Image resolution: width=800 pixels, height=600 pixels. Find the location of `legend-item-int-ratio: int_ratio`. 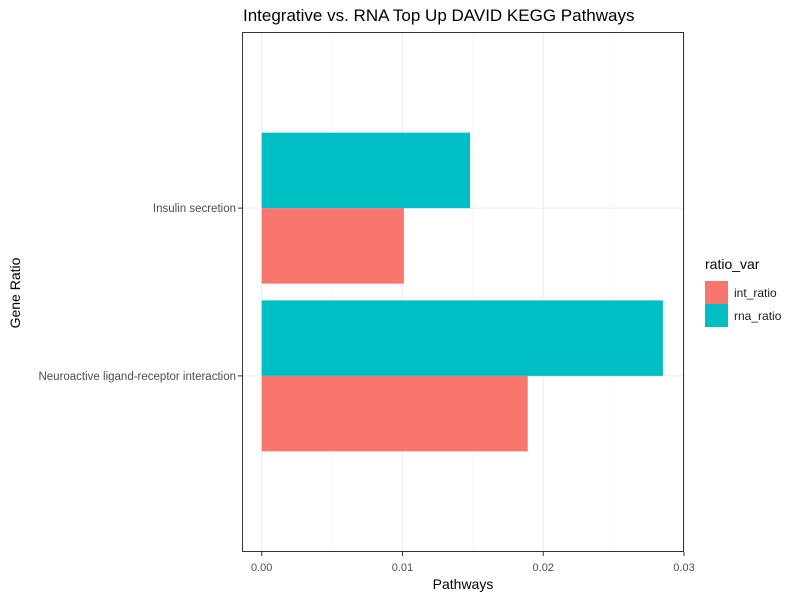

legend-item-int-ratio: int_ratio is located at coordinates (743, 292).